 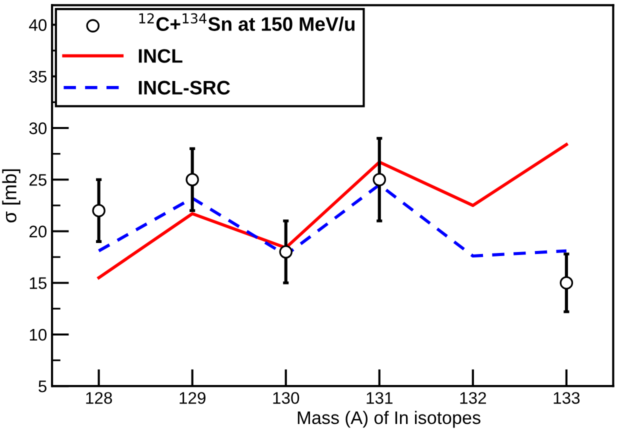 What do you see at coordinates (246, 22) in the screenshot?
I see `legend-label: $^{12}$C+$^{134}$Sn at 150 MeV/u` at bounding box center [246, 22].